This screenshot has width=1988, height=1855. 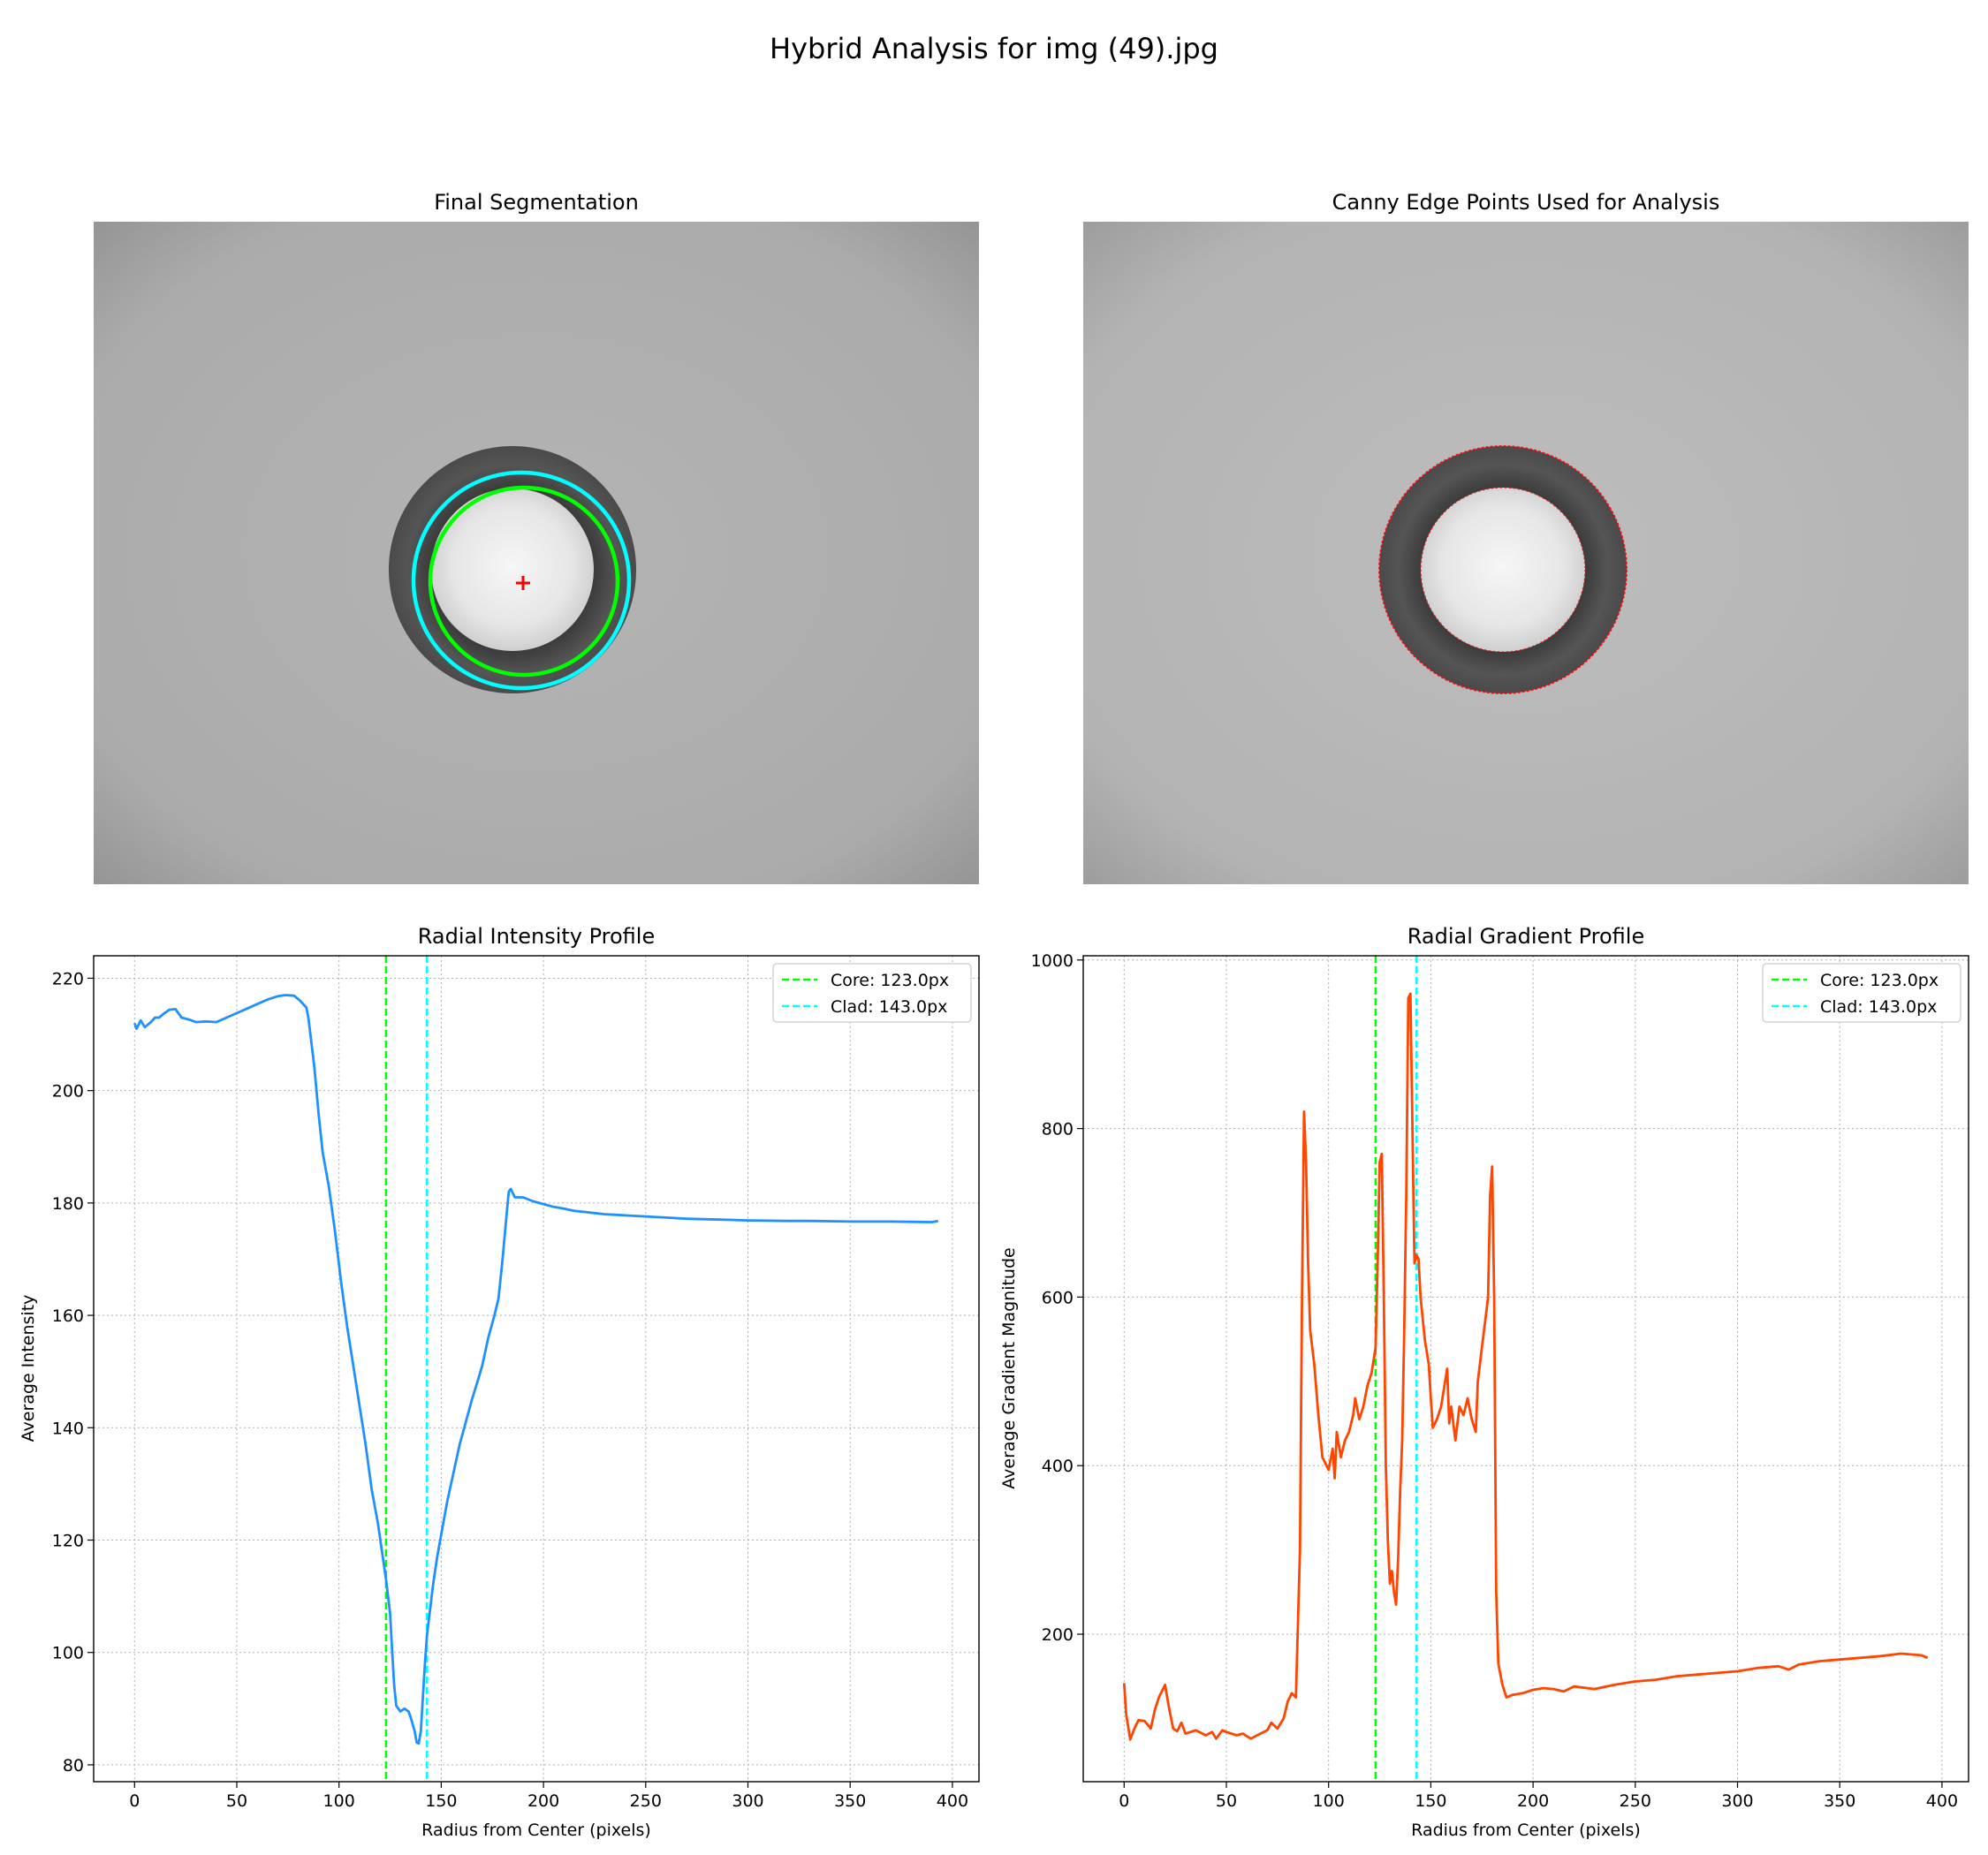 What do you see at coordinates (73, 1766) in the screenshot?
I see `intensity-ytick-label: 80` at bounding box center [73, 1766].